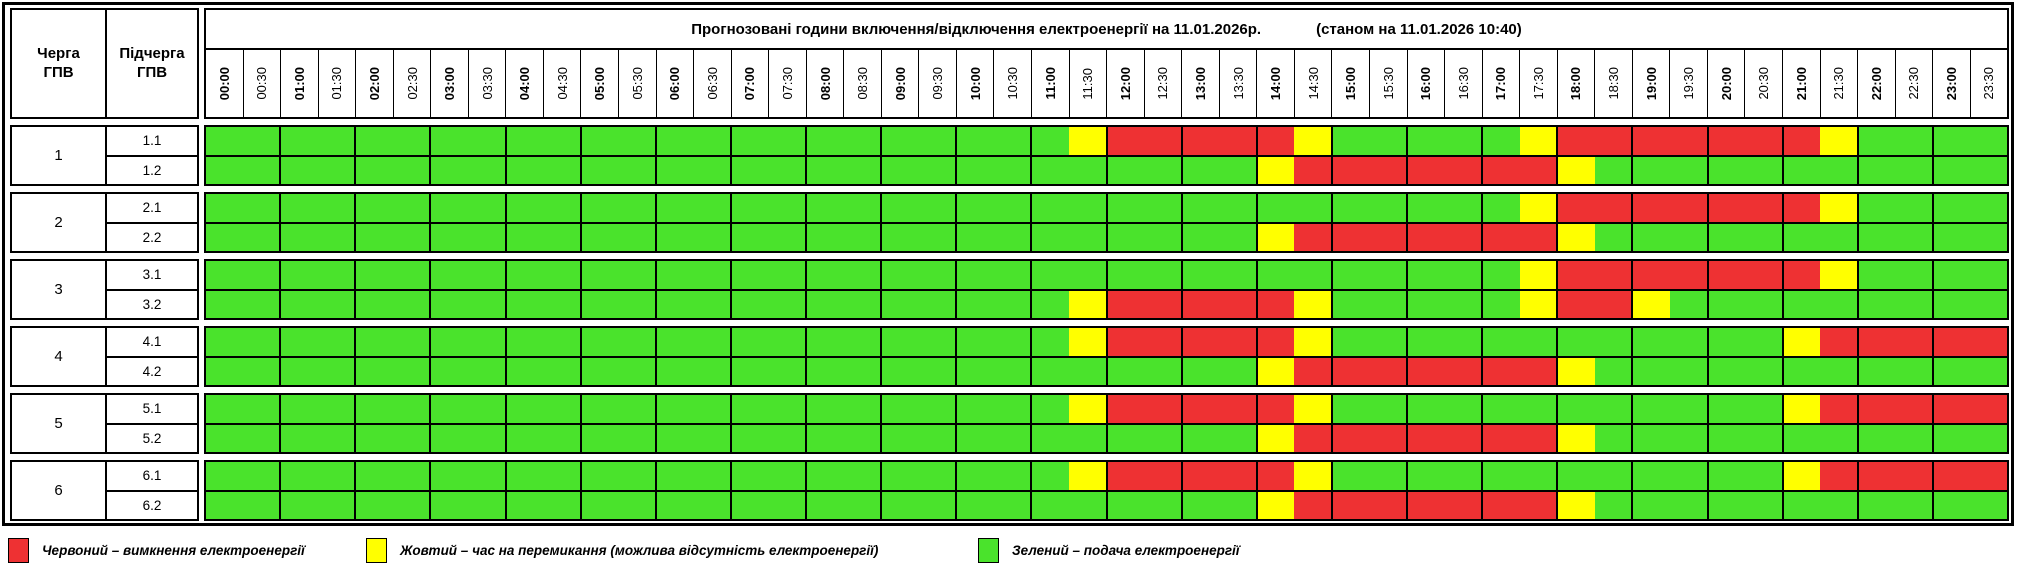 Image resolution: width=2020 pixels, height=570 pixels. What do you see at coordinates (1988, 505) in the screenshot?
I see `slot-6.2-23:30` at bounding box center [1988, 505].